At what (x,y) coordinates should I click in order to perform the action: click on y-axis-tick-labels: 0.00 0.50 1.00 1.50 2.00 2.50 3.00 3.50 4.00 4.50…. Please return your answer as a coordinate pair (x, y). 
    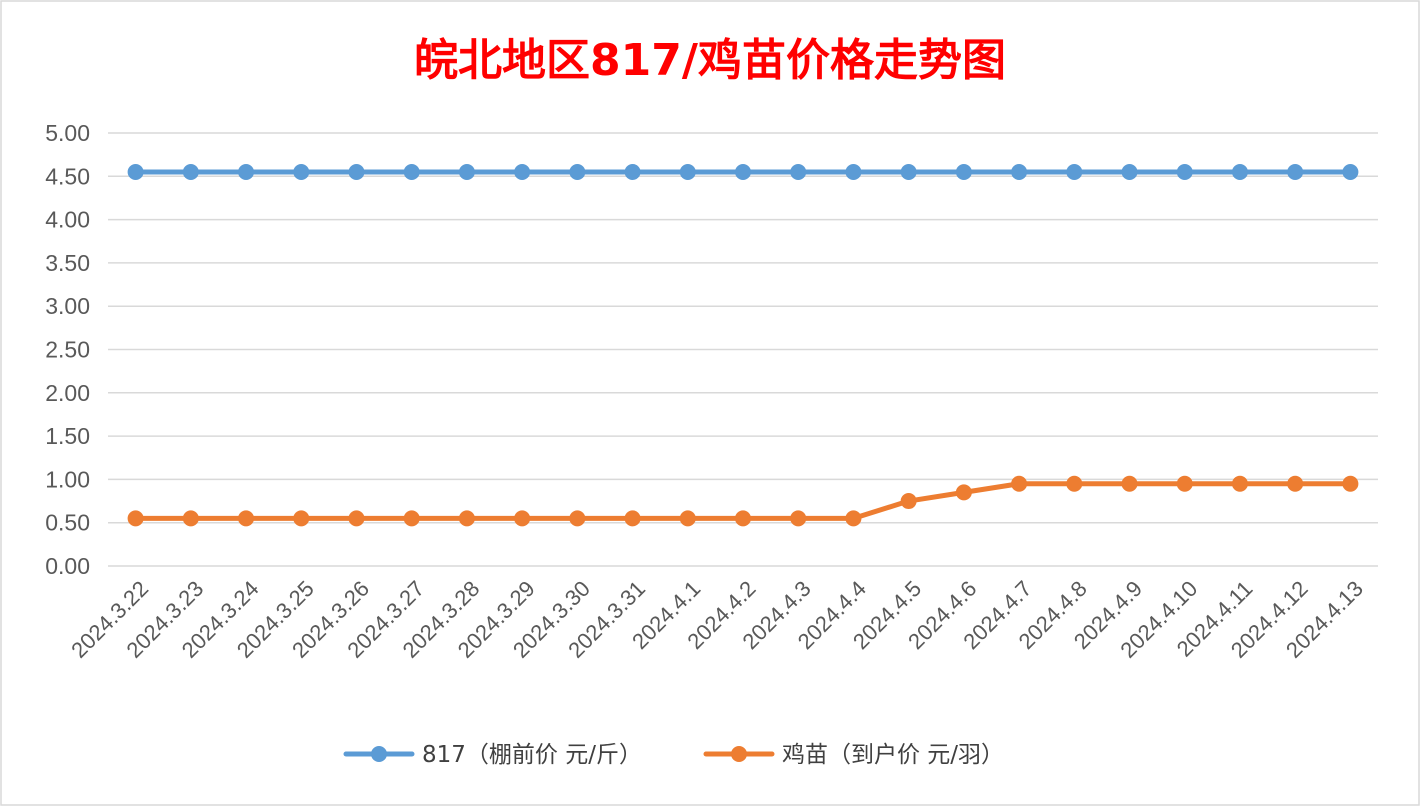
    Looking at the image, I should click on (67, 349).